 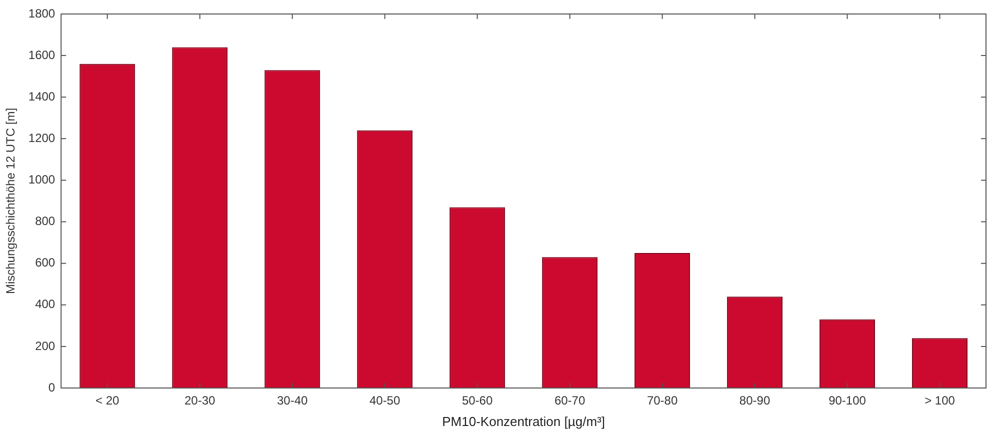 I want to click on x-tick-label: 70-80, so click(x=662, y=401).